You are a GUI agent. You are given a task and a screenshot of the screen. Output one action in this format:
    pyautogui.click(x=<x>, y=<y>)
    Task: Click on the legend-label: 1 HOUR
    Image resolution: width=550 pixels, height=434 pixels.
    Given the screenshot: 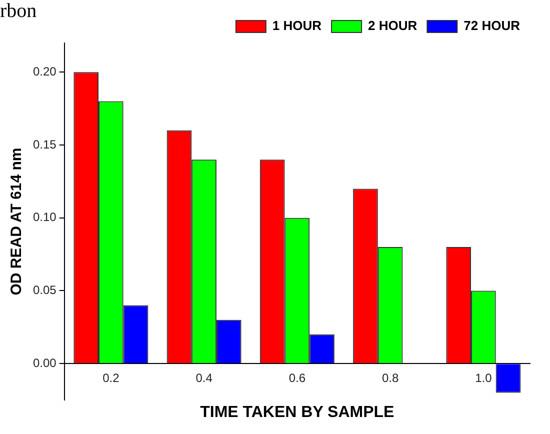 What is the action you would take?
    pyautogui.click(x=297, y=26)
    